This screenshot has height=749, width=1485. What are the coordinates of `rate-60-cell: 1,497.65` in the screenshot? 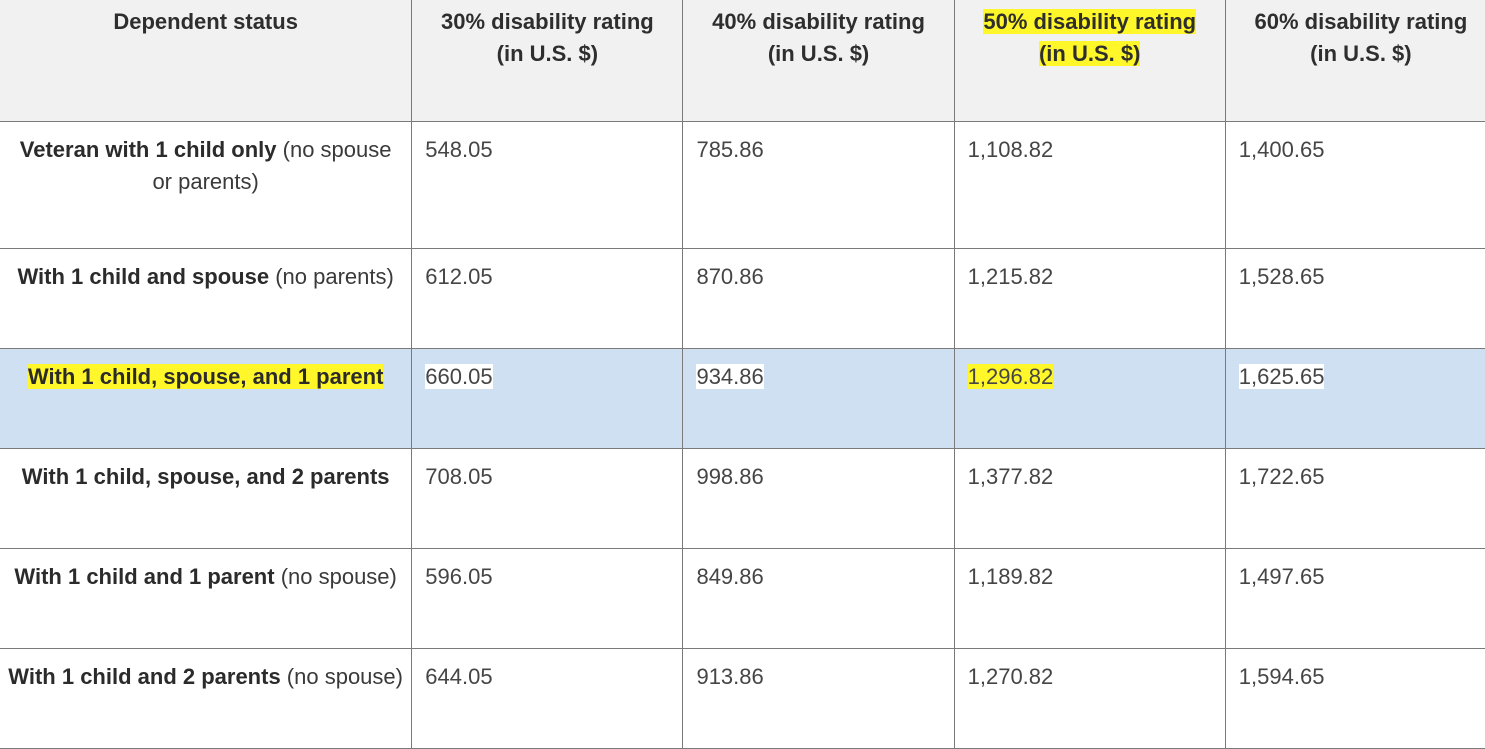 It's located at (1354, 598).